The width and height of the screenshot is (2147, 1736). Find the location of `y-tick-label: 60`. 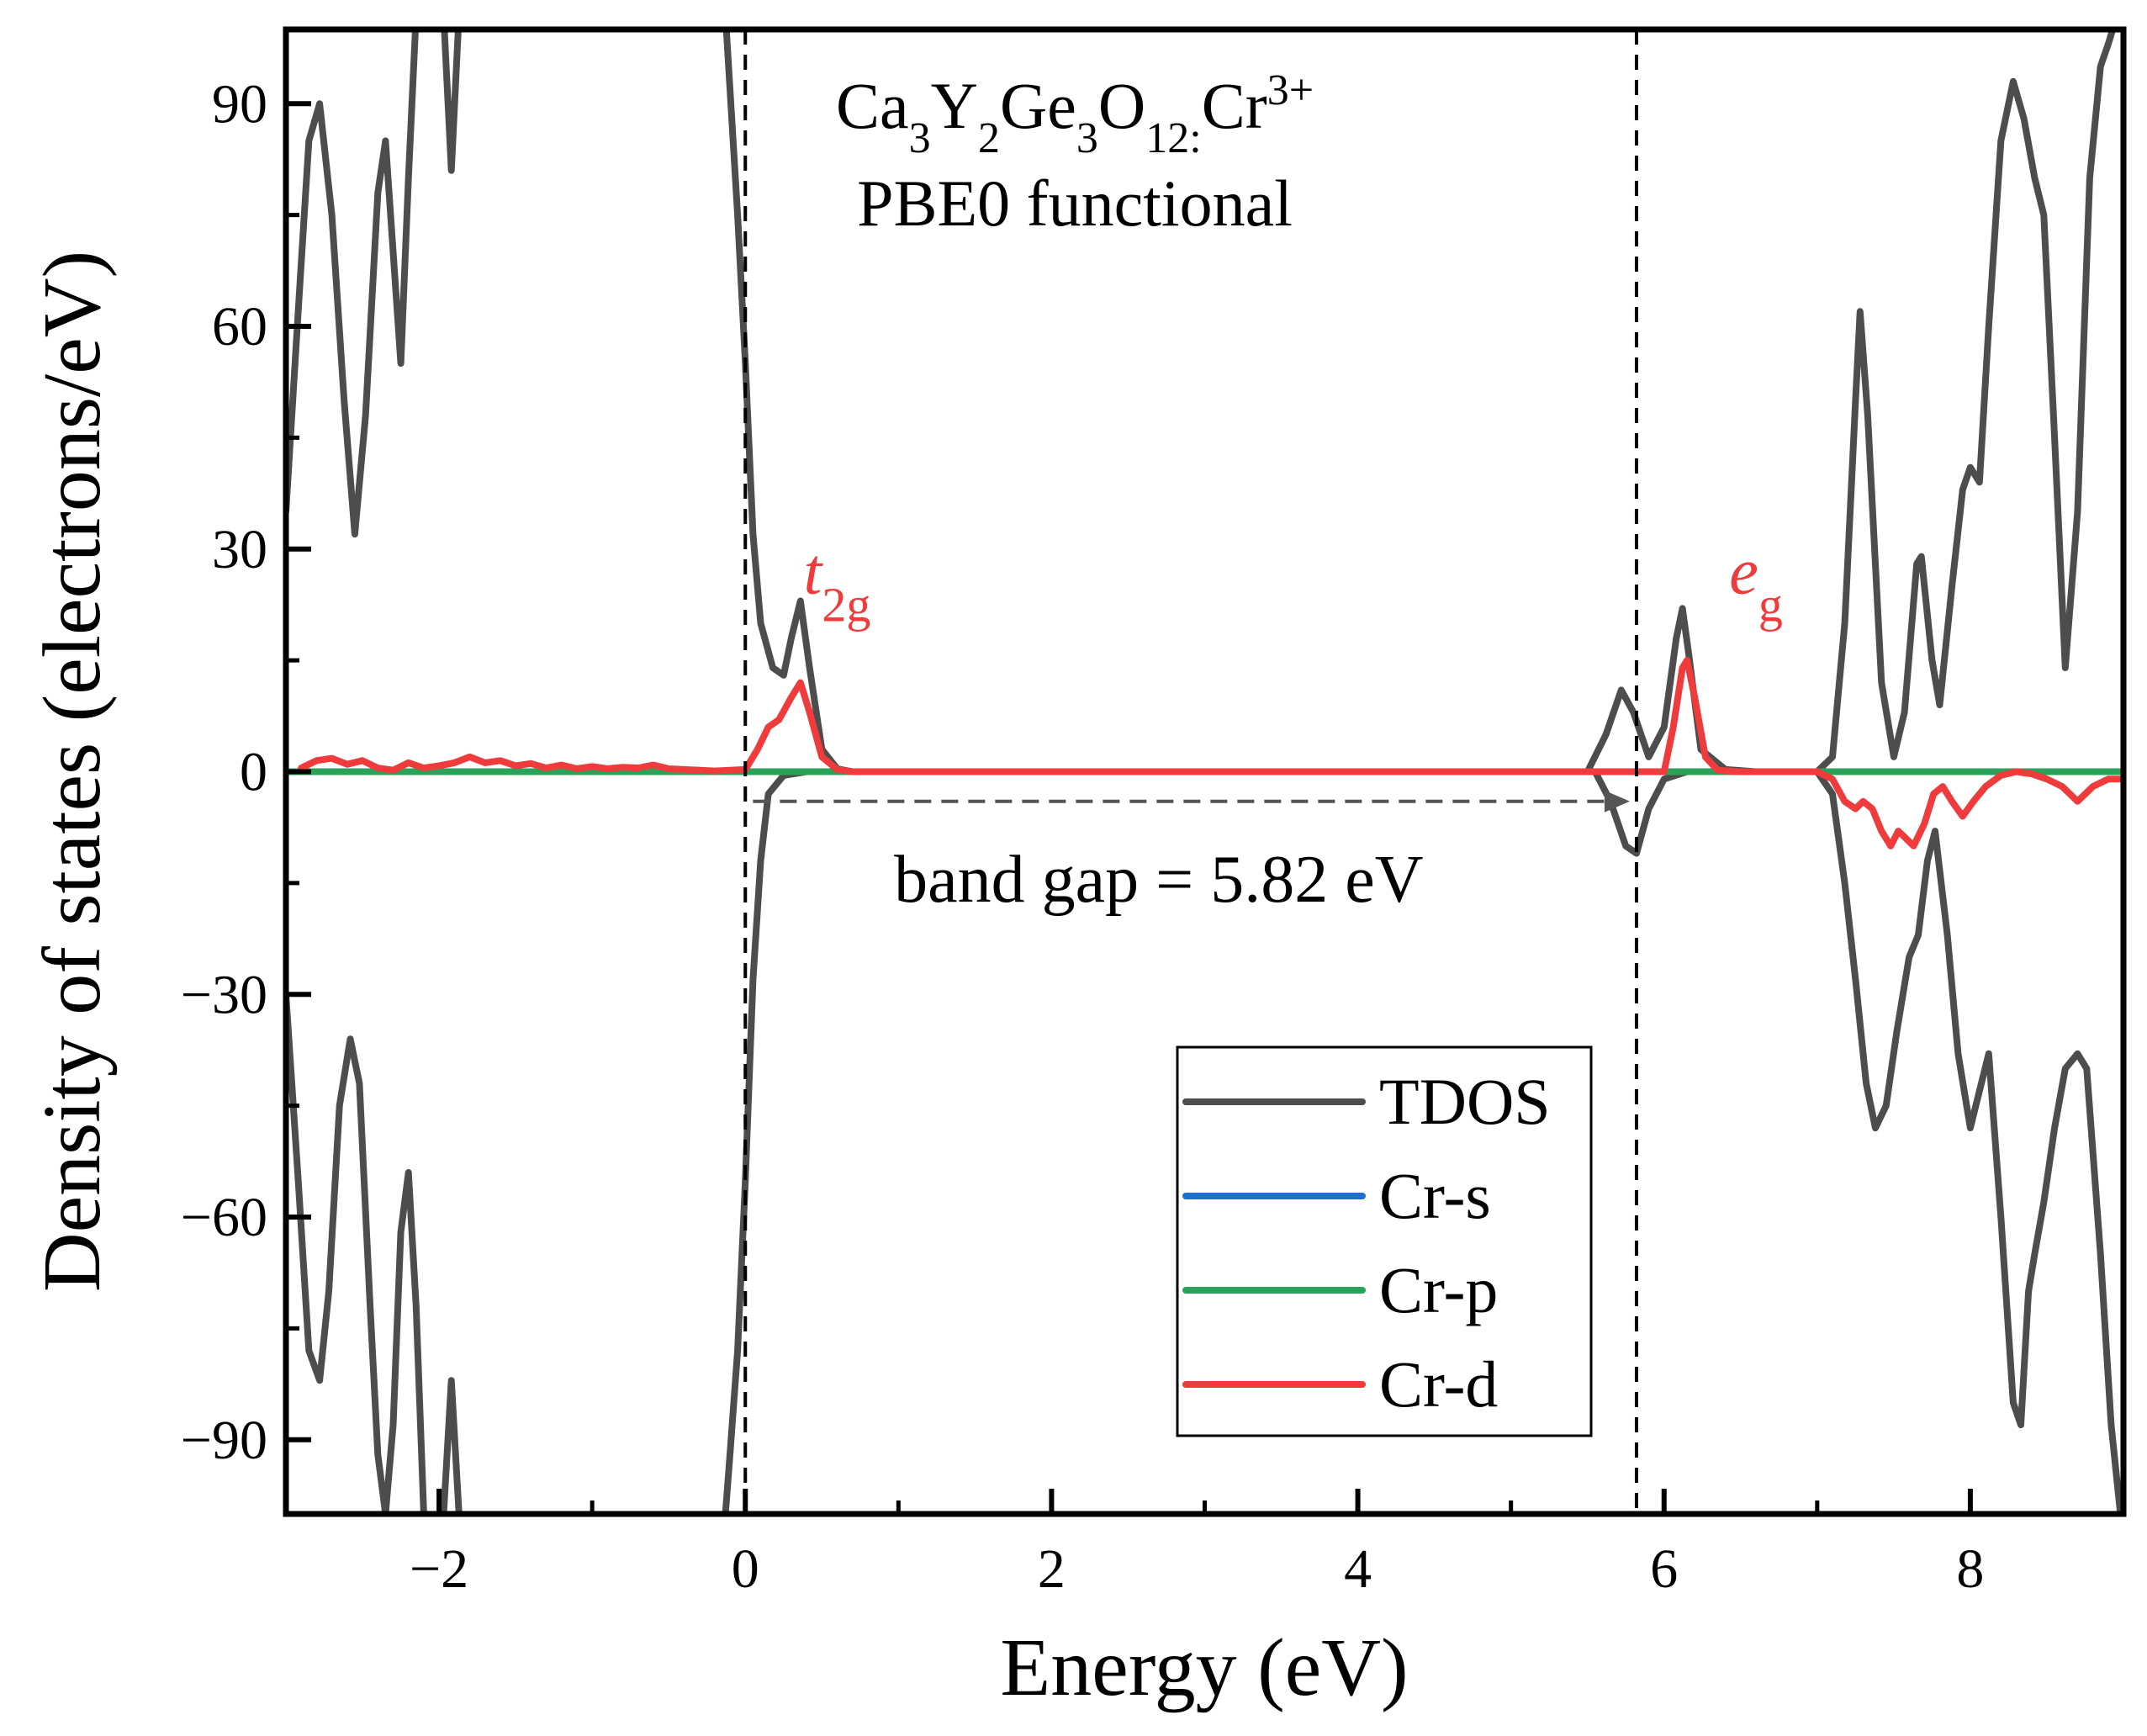

y-tick-label: 60 is located at coordinates (239, 326).